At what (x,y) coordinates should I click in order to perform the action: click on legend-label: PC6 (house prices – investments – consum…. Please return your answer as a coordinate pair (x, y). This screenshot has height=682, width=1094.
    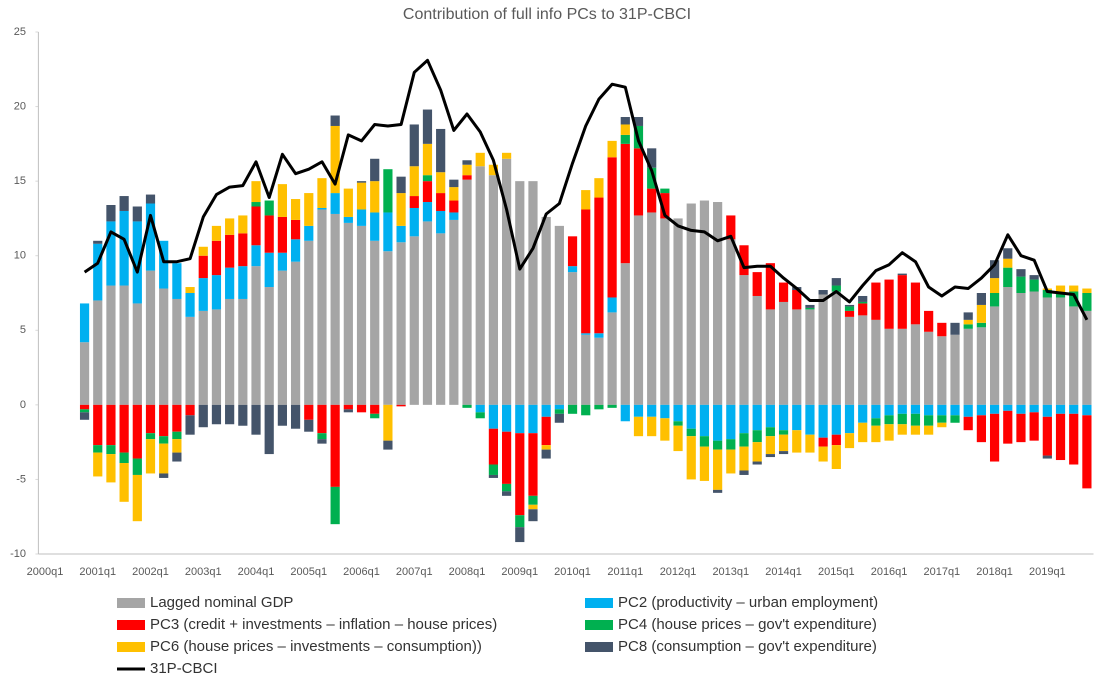
    Looking at the image, I should click on (316, 646).